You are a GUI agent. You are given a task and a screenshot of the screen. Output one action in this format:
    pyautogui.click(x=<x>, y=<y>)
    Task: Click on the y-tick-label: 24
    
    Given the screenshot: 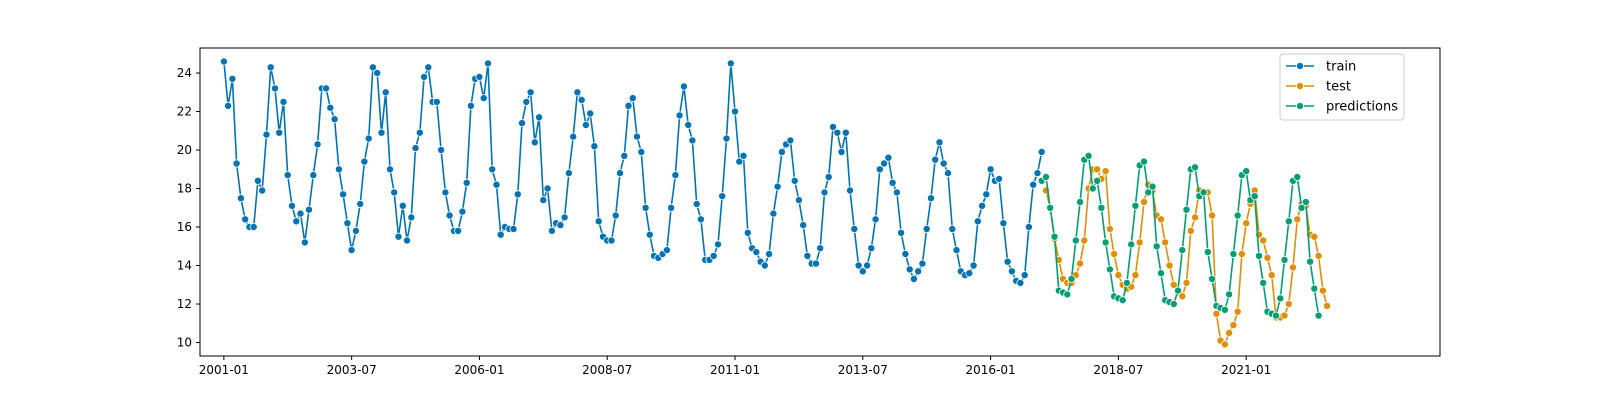 What is the action you would take?
    pyautogui.click(x=184, y=73)
    